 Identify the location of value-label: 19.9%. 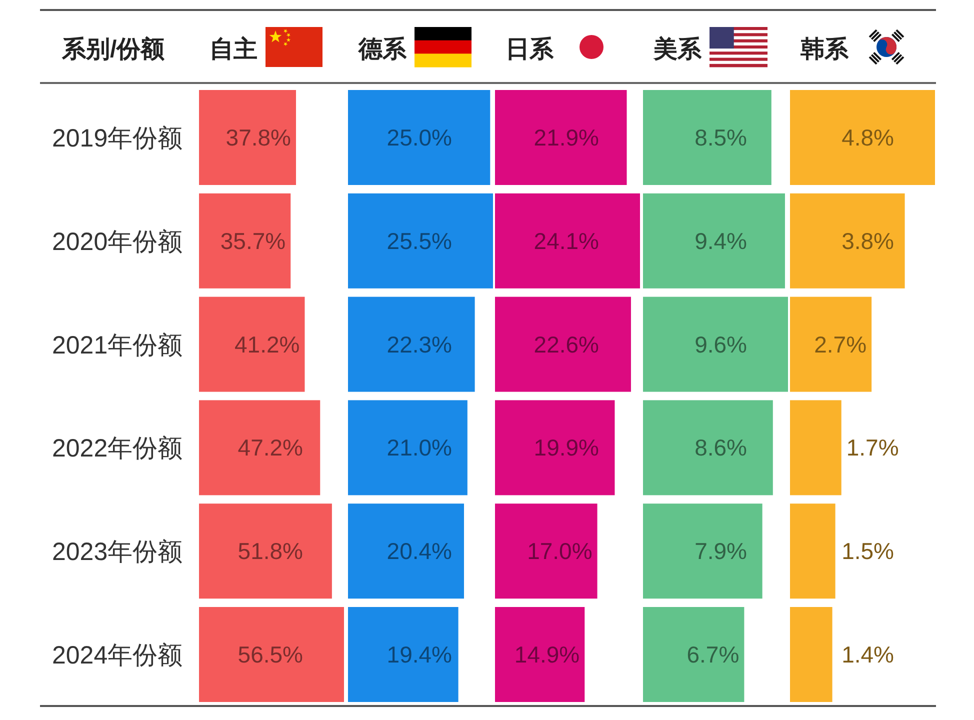
(566, 447).